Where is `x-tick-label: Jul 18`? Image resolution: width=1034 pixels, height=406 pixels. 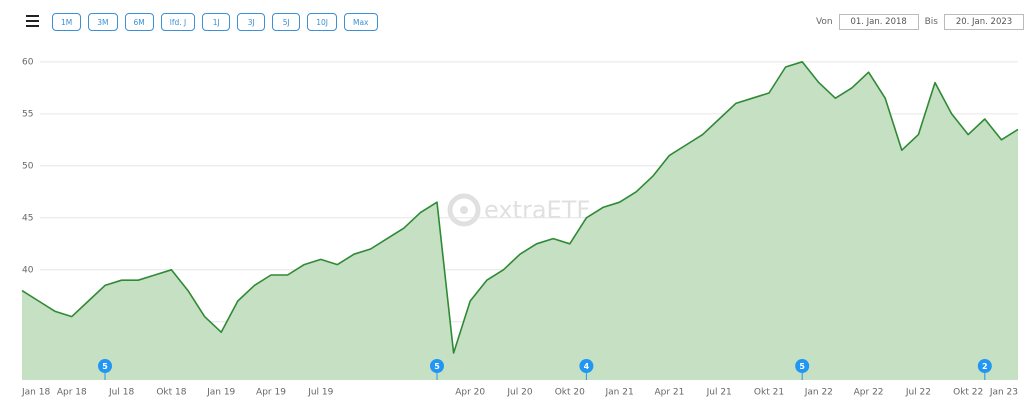
x-tick-label: Jul 18 is located at coordinates (121, 393).